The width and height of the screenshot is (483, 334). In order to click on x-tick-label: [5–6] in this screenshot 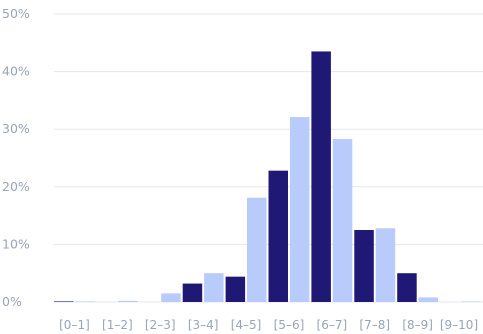, I will do `click(289, 325)`.